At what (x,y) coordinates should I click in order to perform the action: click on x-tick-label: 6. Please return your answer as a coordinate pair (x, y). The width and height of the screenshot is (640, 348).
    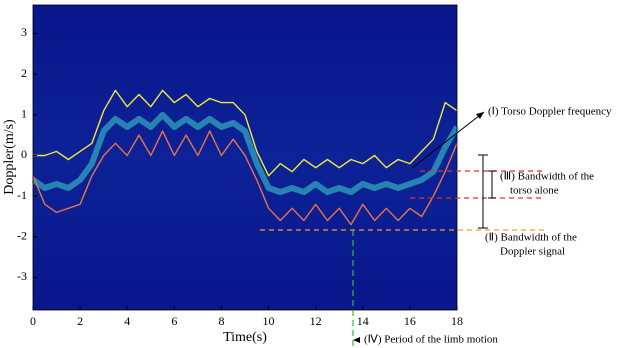
    Looking at the image, I should click on (174, 321).